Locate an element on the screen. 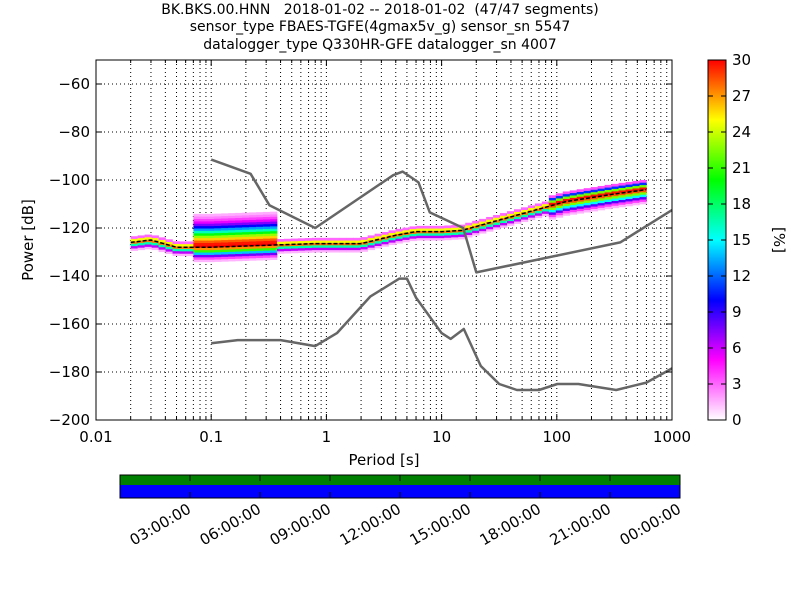 The height and width of the screenshot is (600, 800). colorbar-tick-label: 27 is located at coordinates (741, 96).